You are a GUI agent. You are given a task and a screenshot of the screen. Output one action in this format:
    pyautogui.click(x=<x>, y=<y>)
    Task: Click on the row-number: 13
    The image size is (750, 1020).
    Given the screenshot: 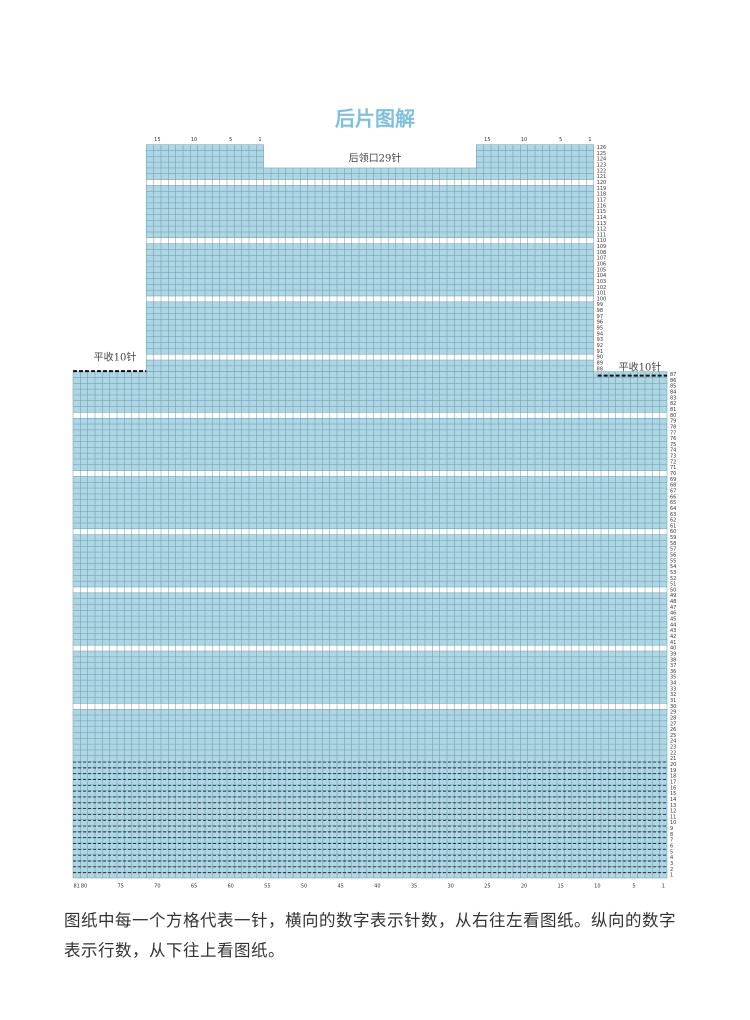 What is the action you would take?
    pyautogui.click(x=673, y=806)
    